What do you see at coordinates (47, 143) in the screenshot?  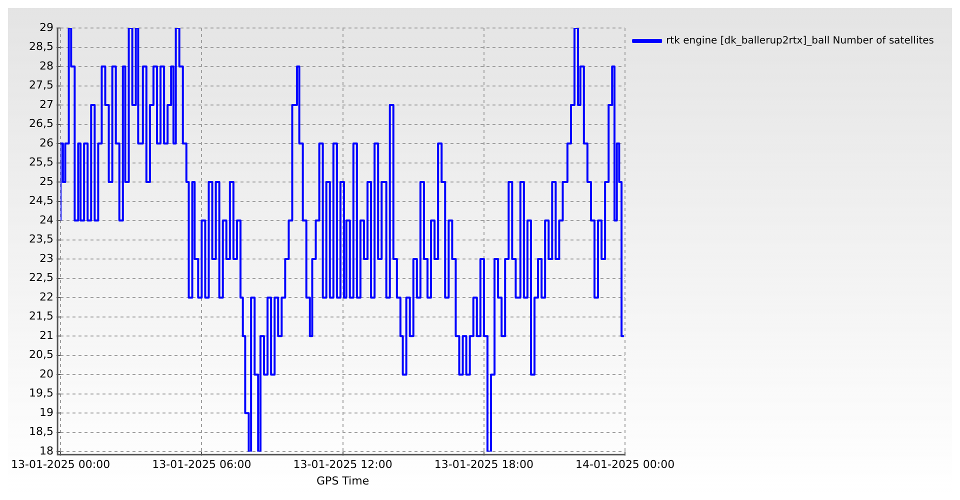 I see `y-tick-label: 26` at bounding box center [47, 143].